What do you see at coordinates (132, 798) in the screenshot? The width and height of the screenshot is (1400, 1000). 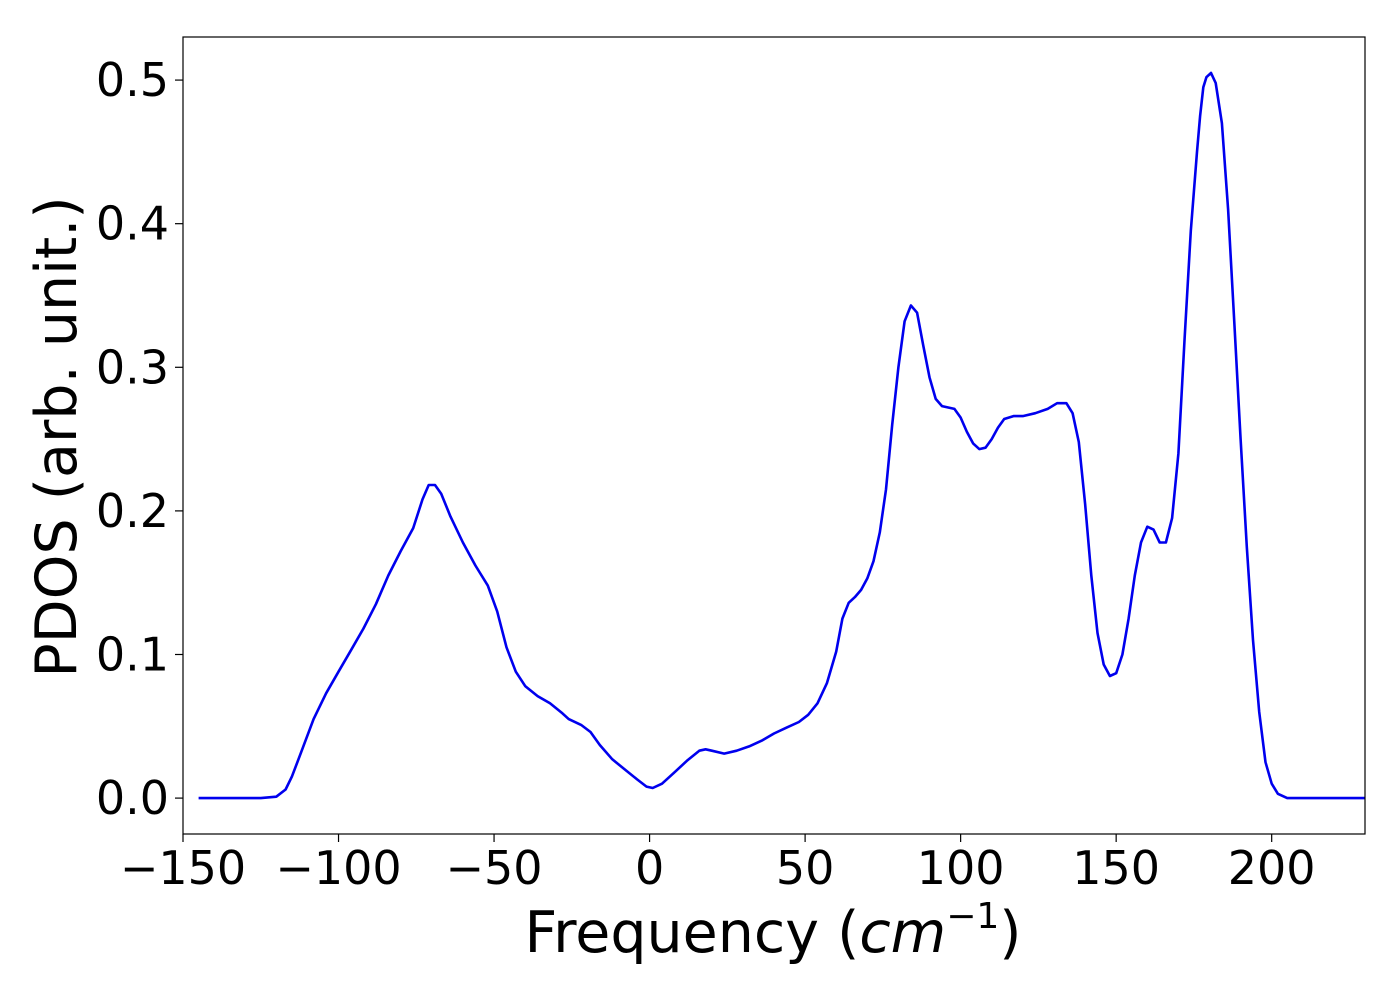 I see `y-tick-label: 0.0` at bounding box center [132, 798].